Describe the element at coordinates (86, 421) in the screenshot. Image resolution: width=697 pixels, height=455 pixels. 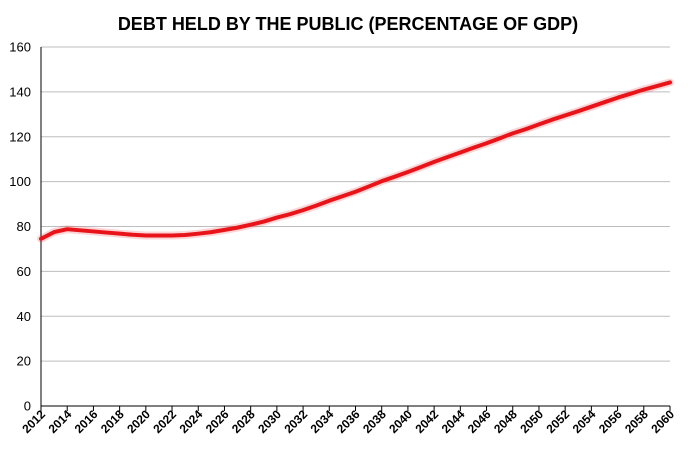
I see `x-tick-label: 2016` at that location.